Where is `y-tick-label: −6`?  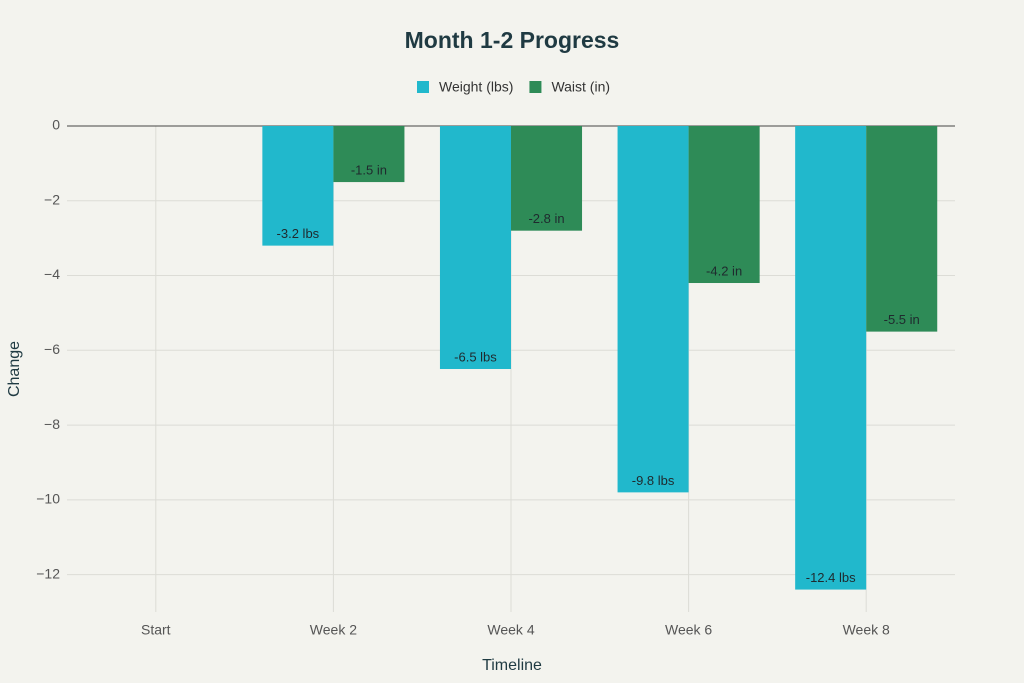
y-tick-label: −6 is located at coordinates (52, 349).